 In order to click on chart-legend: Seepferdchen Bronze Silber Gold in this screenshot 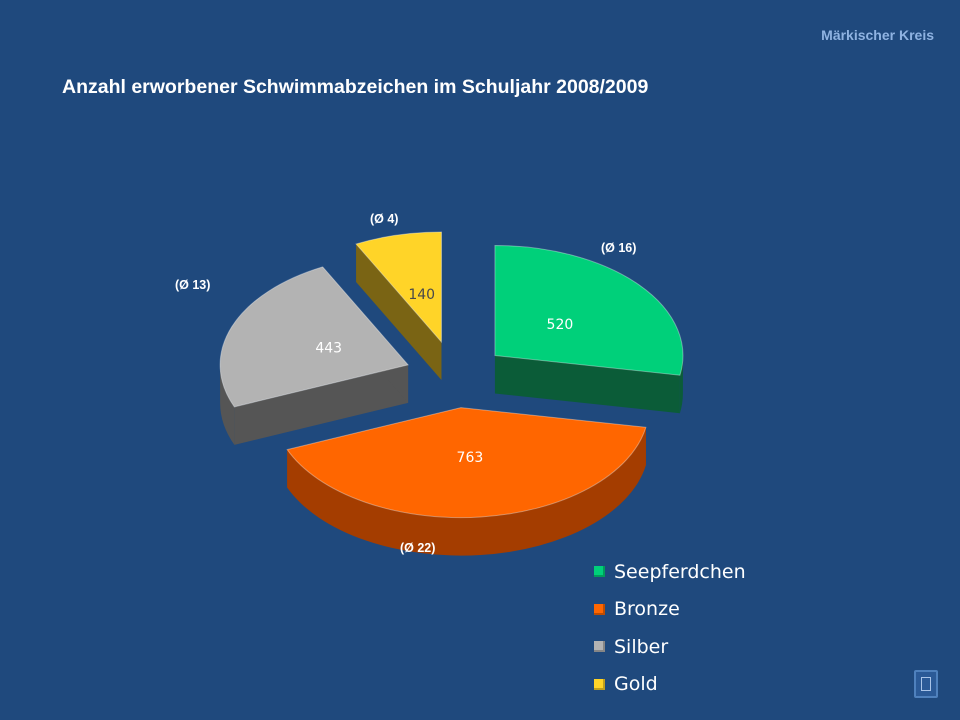, I will do `click(670, 628)`.